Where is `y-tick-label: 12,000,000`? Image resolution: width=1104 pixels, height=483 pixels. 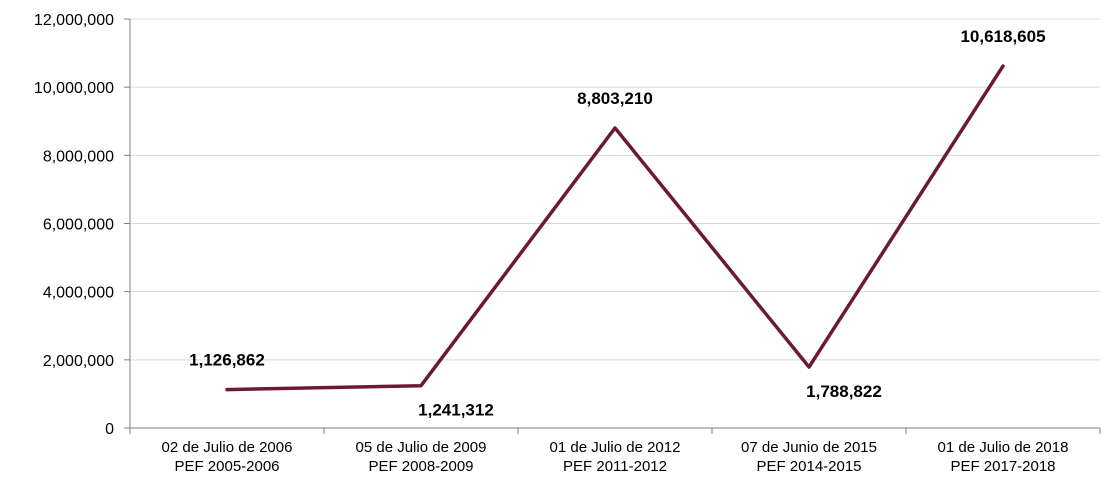
y-tick-label: 12,000,000 is located at coordinates (74, 20).